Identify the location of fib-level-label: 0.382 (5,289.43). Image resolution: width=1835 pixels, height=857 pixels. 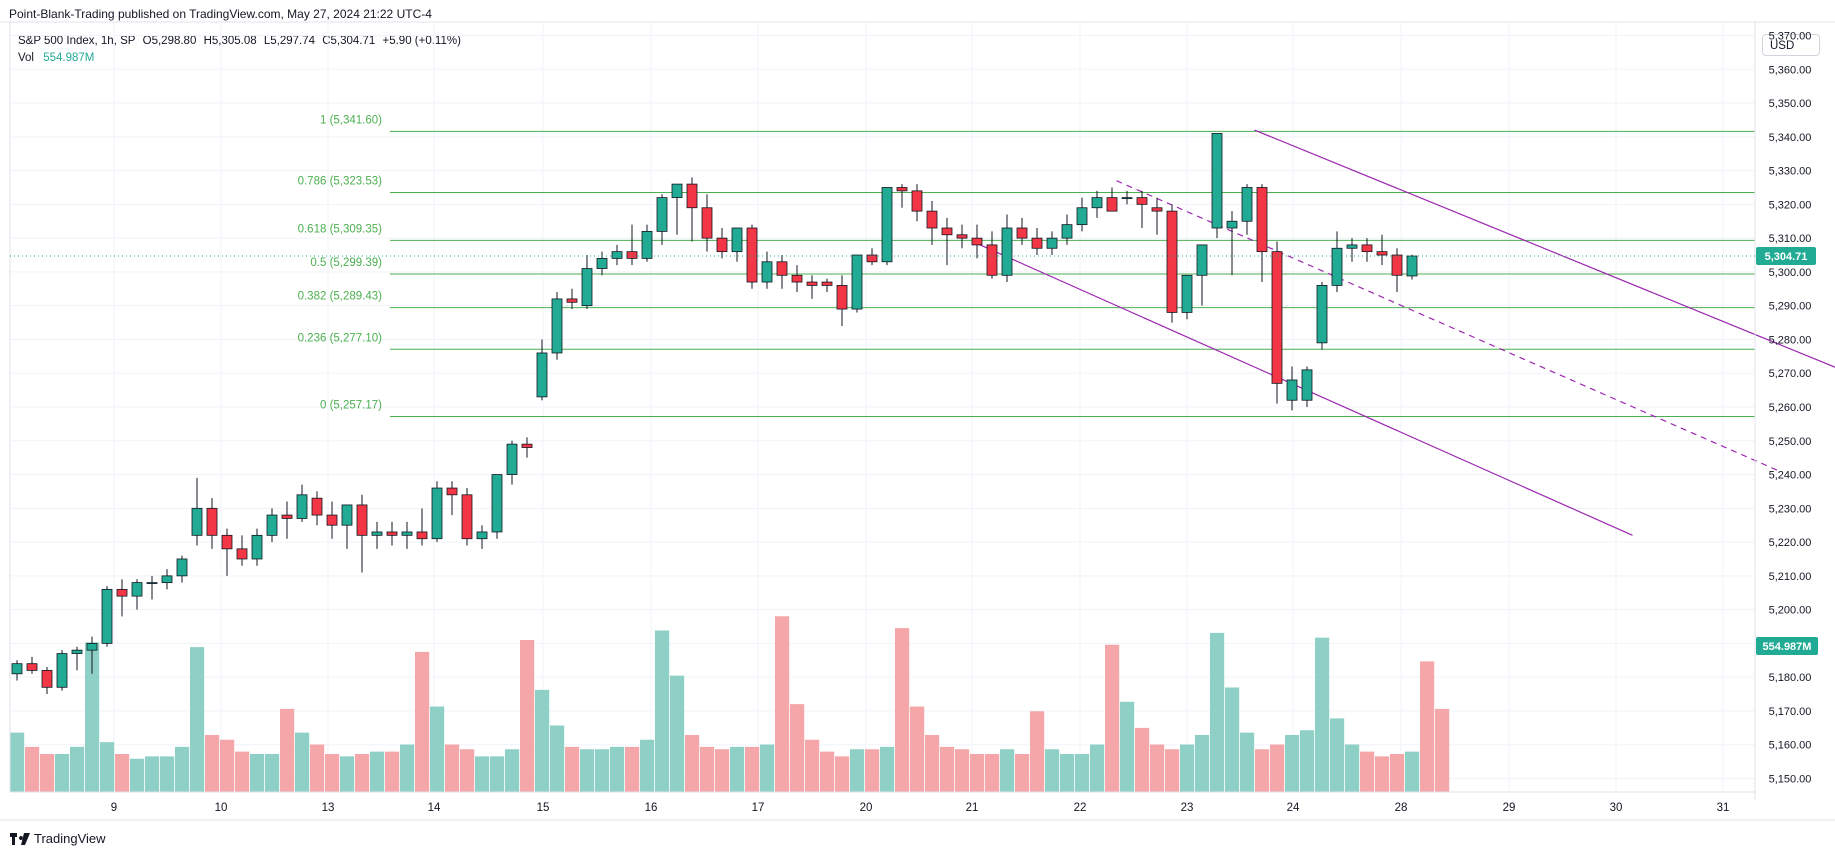
(340, 297).